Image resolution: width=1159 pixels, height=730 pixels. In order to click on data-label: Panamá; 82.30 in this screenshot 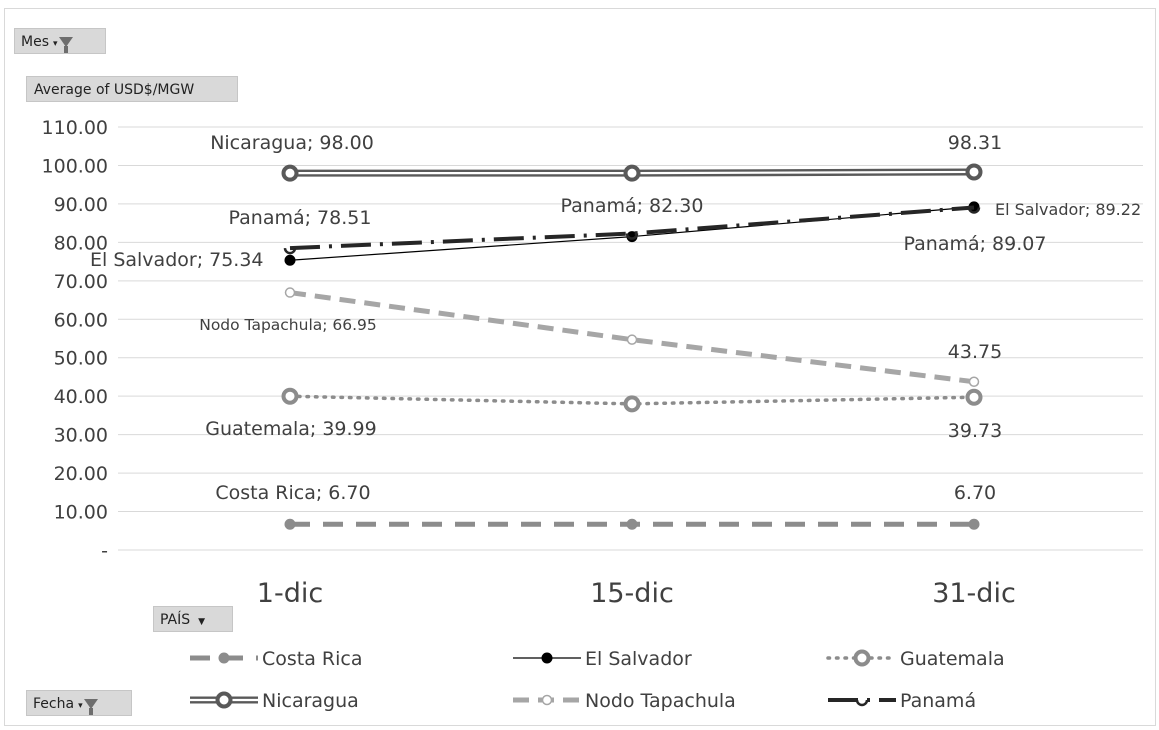, I will do `click(632, 206)`.